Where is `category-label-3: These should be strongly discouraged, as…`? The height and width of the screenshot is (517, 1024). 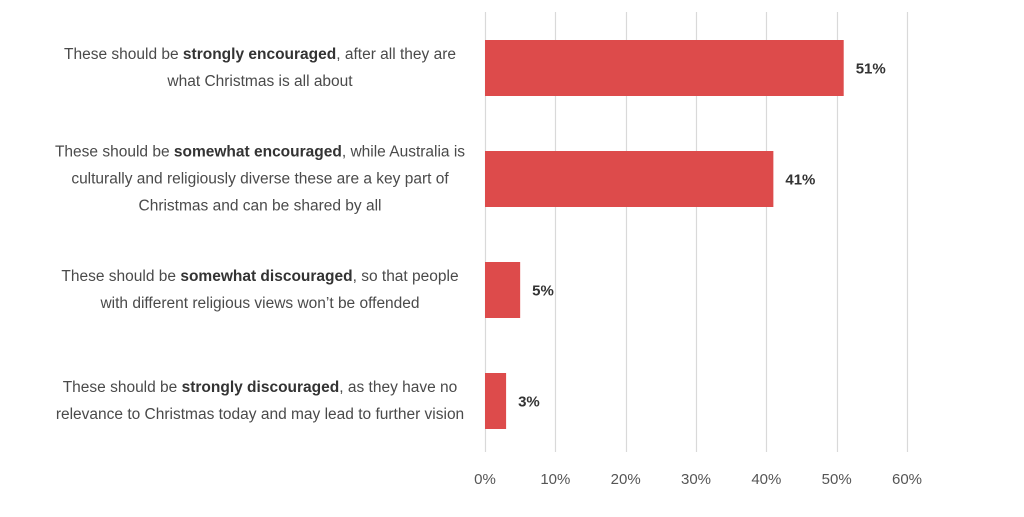
category-label-3: These should be strongly discouraged, as… is located at coordinates (260, 401).